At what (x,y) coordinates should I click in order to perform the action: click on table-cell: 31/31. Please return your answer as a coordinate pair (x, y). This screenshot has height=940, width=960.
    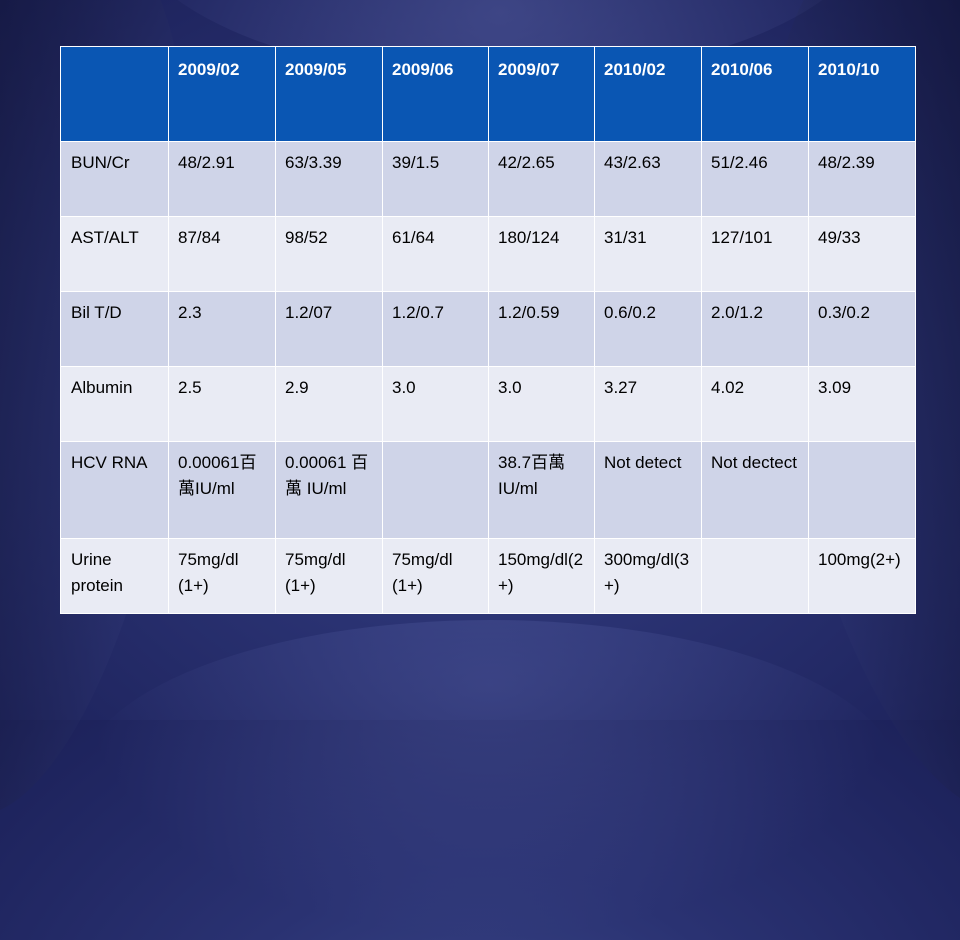
    Looking at the image, I should click on (648, 254).